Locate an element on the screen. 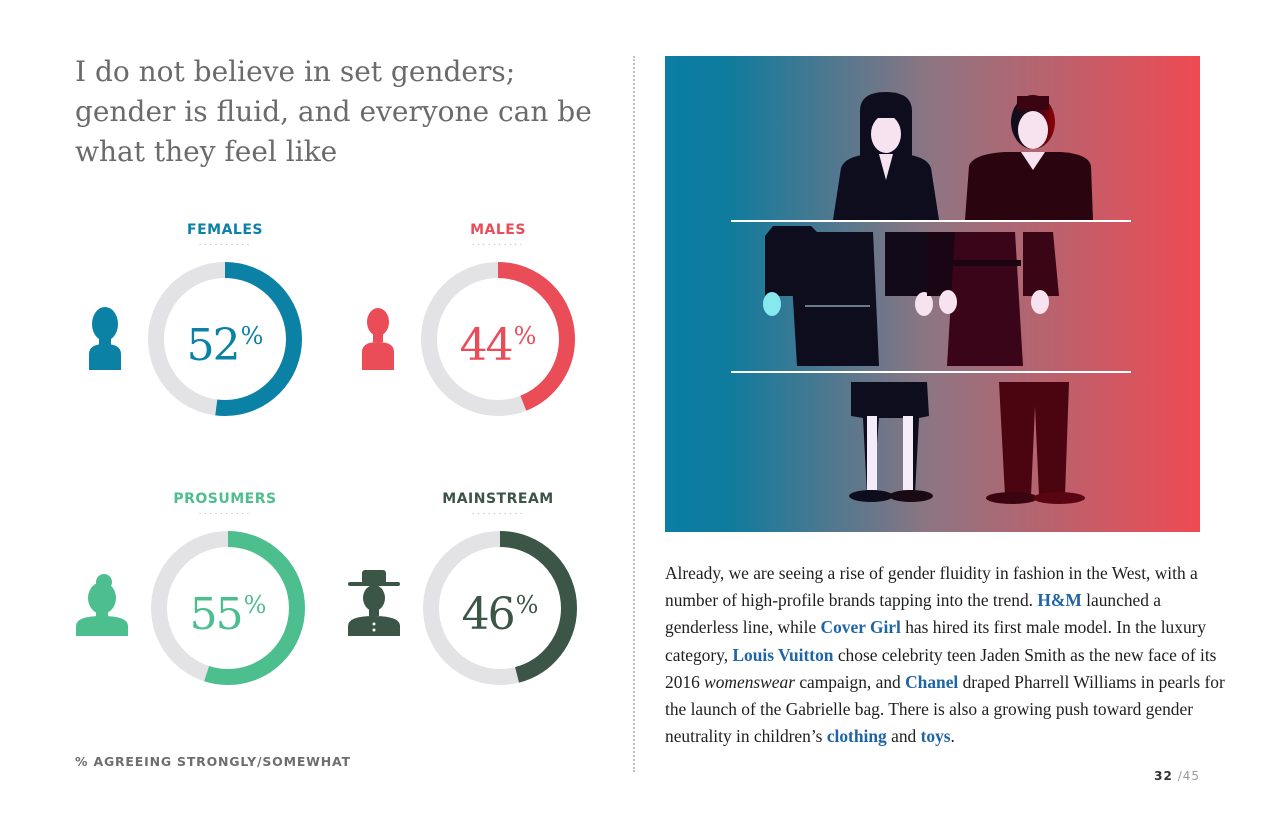 The width and height of the screenshot is (1275, 825). ring-value-males: 44% is located at coordinates (498, 341).